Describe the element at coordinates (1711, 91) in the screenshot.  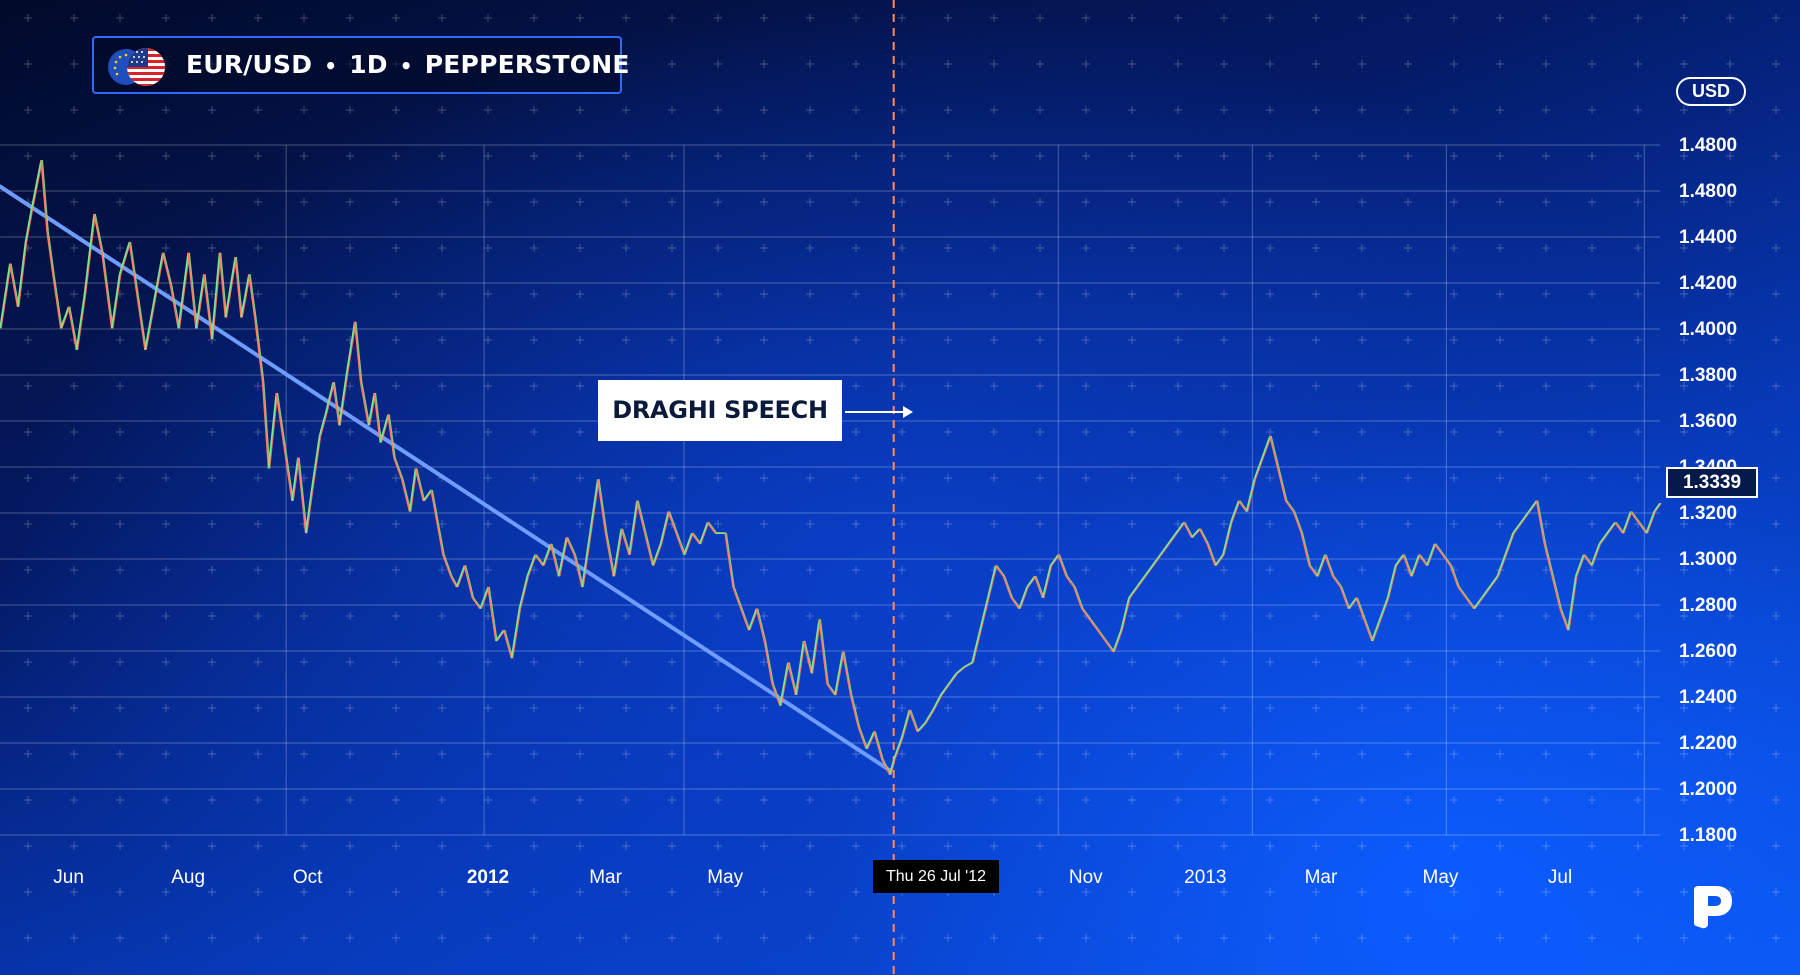
I see `currency-badge: USD` at that location.